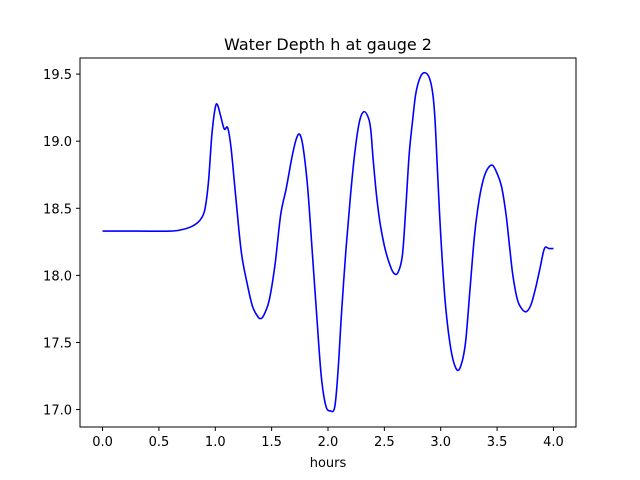 This screenshot has width=640, height=480. I want to click on x-tick-label: 0.5, so click(159, 442).